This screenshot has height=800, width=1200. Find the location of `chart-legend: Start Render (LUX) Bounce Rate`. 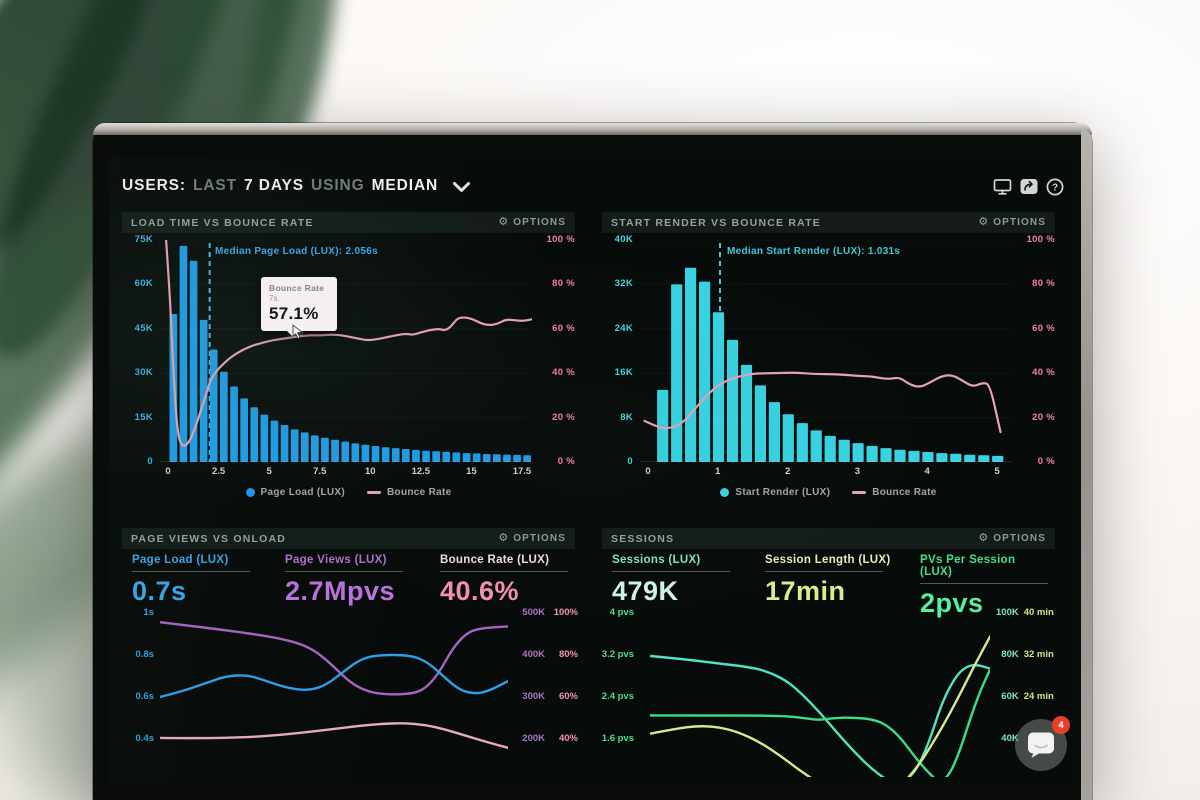

chart-legend: Start Render (LUX) Bounce Rate is located at coordinates (828, 492).